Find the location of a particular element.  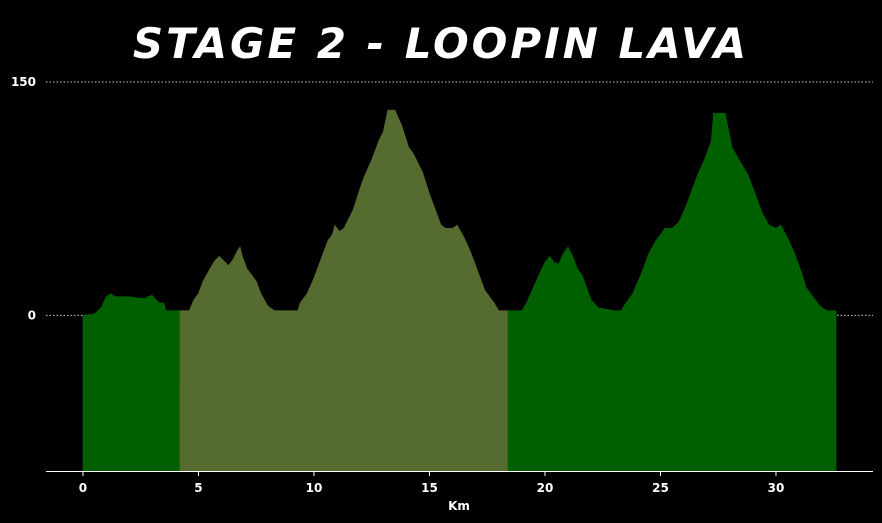

y-tick-label-0: 0 is located at coordinates (32, 315).